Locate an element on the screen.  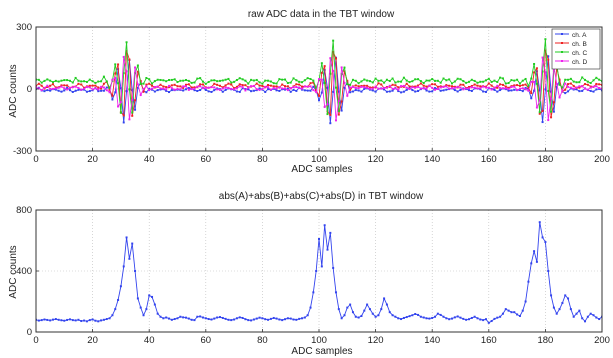
x-tick-label: 180 is located at coordinates (545, 340).